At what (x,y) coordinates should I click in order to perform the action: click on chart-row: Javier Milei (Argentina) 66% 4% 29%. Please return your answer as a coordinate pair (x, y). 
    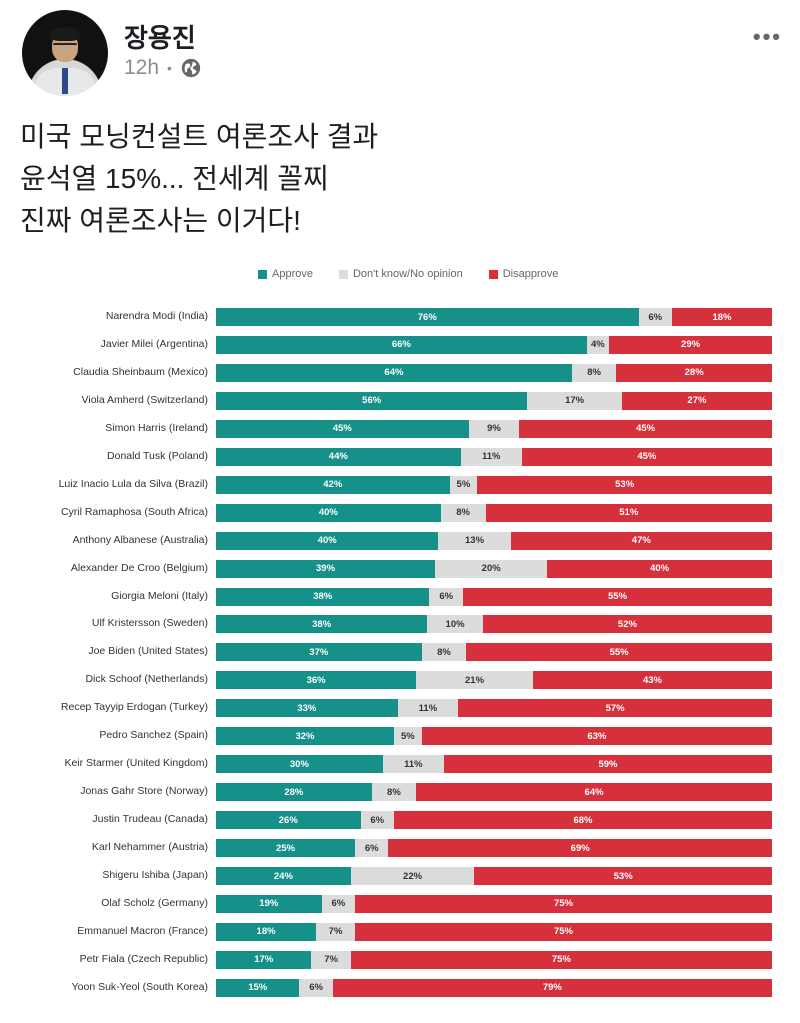
    Looking at the image, I should click on (400, 344).